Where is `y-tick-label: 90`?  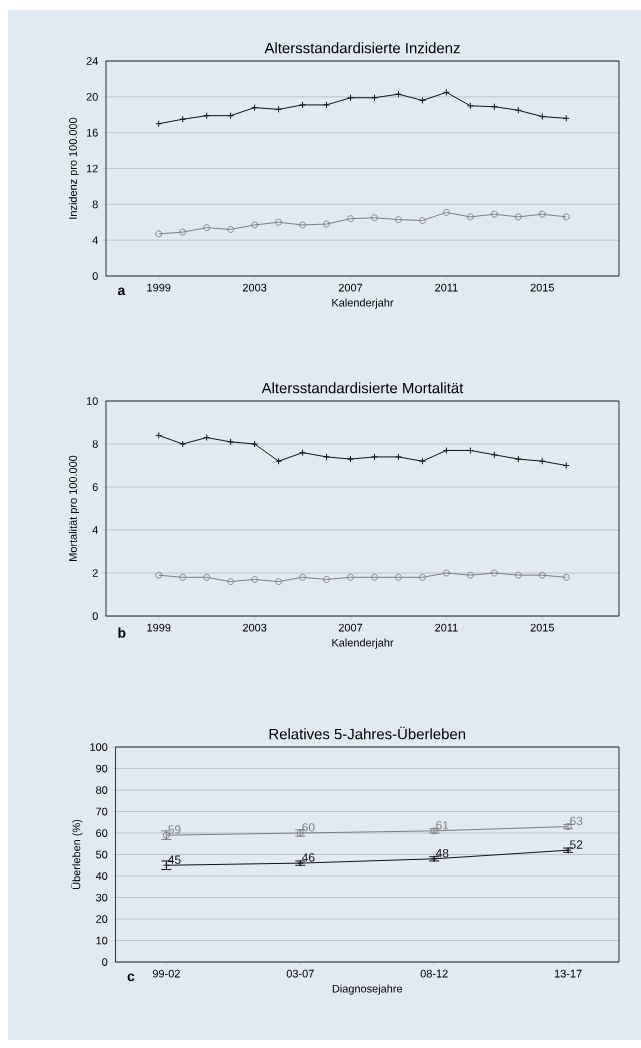 y-tick-label: 90 is located at coordinates (102, 768).